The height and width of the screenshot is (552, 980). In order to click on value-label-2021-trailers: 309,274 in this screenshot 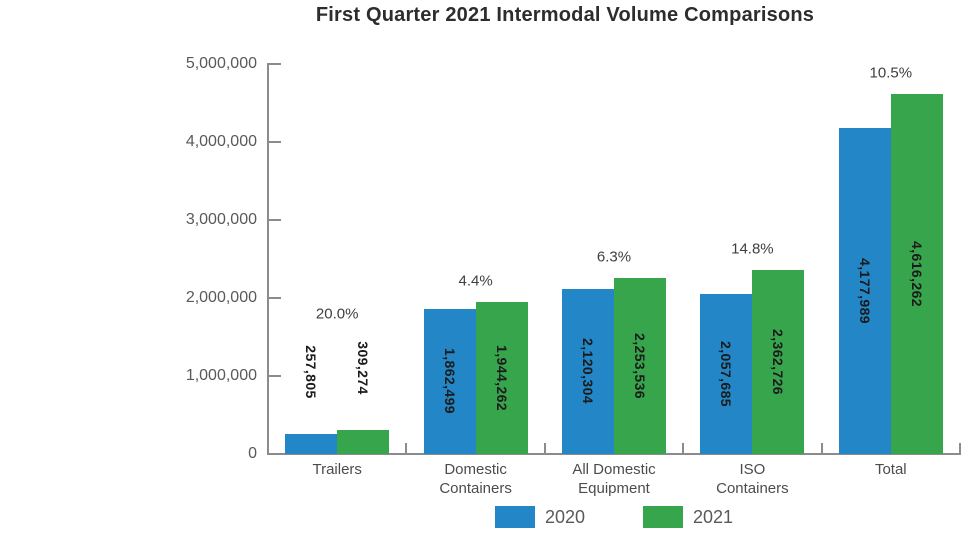, I will do `click(363, 368)`.